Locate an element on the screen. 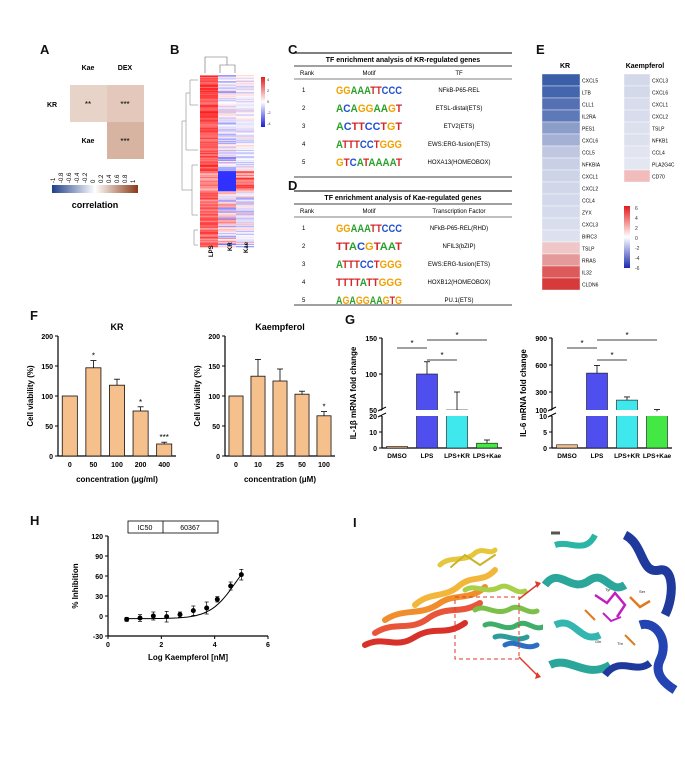  x-tick-label: LPS+Kae is located at coordinates (487, 456).